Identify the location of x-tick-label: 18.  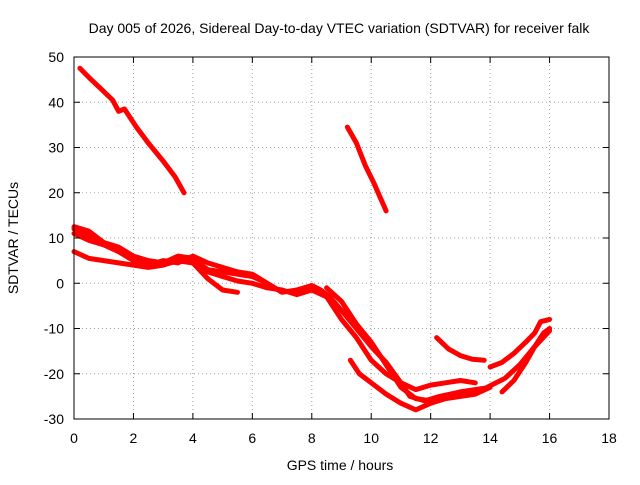
(609, 438).